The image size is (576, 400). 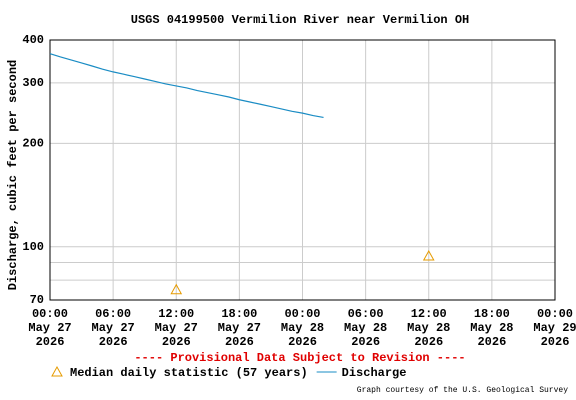 I want to click on legend-label: Median daily statistic (57 years), so click(x=189, y=373).